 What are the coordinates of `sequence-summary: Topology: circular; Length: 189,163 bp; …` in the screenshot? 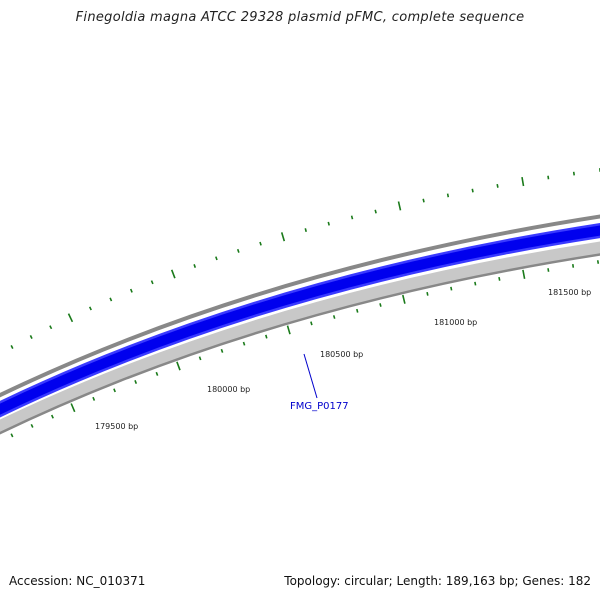 It's located at (437, 581).